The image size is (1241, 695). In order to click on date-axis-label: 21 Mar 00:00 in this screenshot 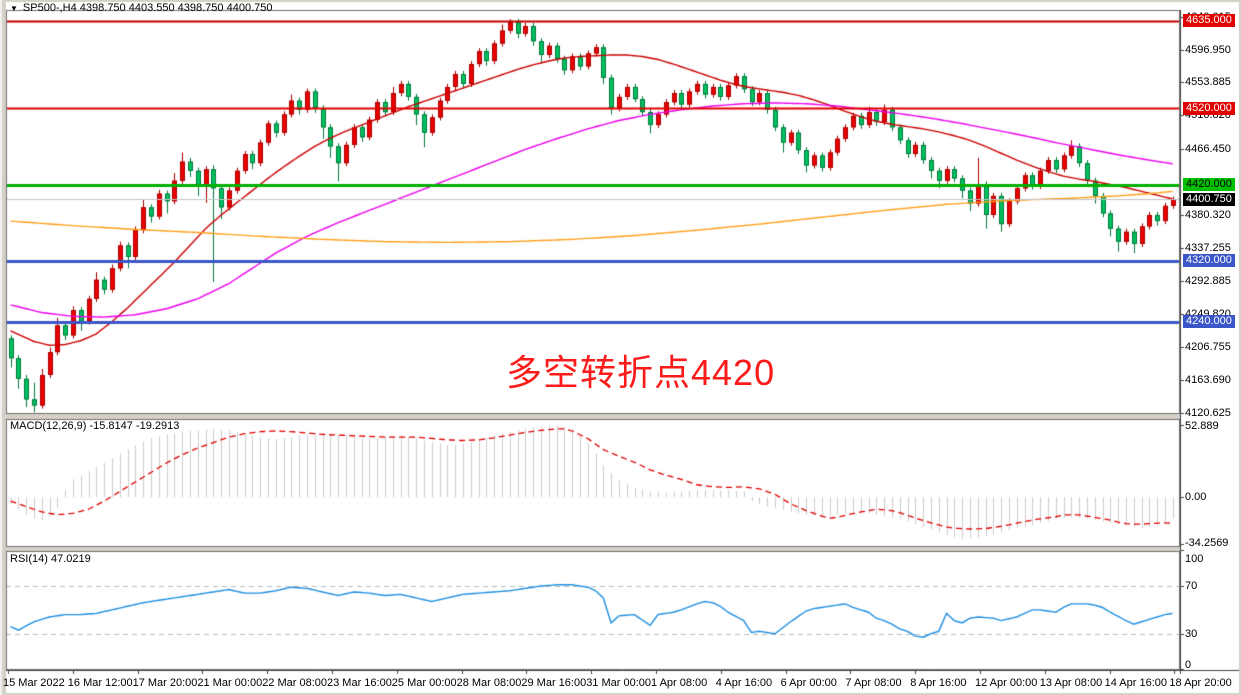, I will do `click(230, 683)`.